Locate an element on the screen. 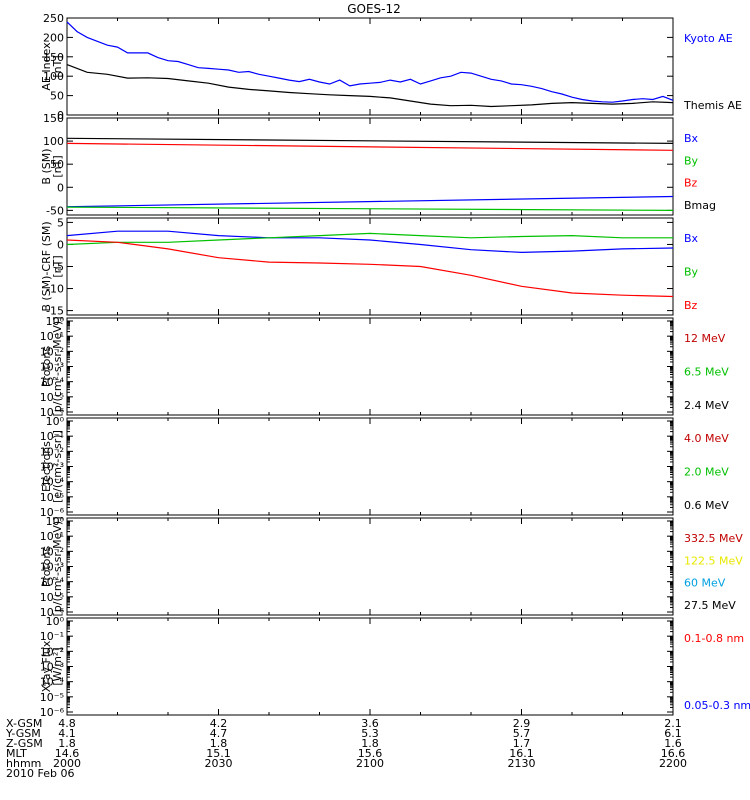  footer-value: 5.3 is located at coordinates (370, 733).